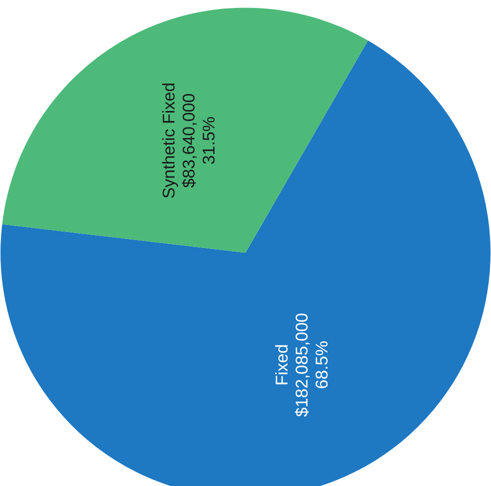 This screenshot has height=486, width=491. I want to click on slice-label: Fixed, so click(282, 365).